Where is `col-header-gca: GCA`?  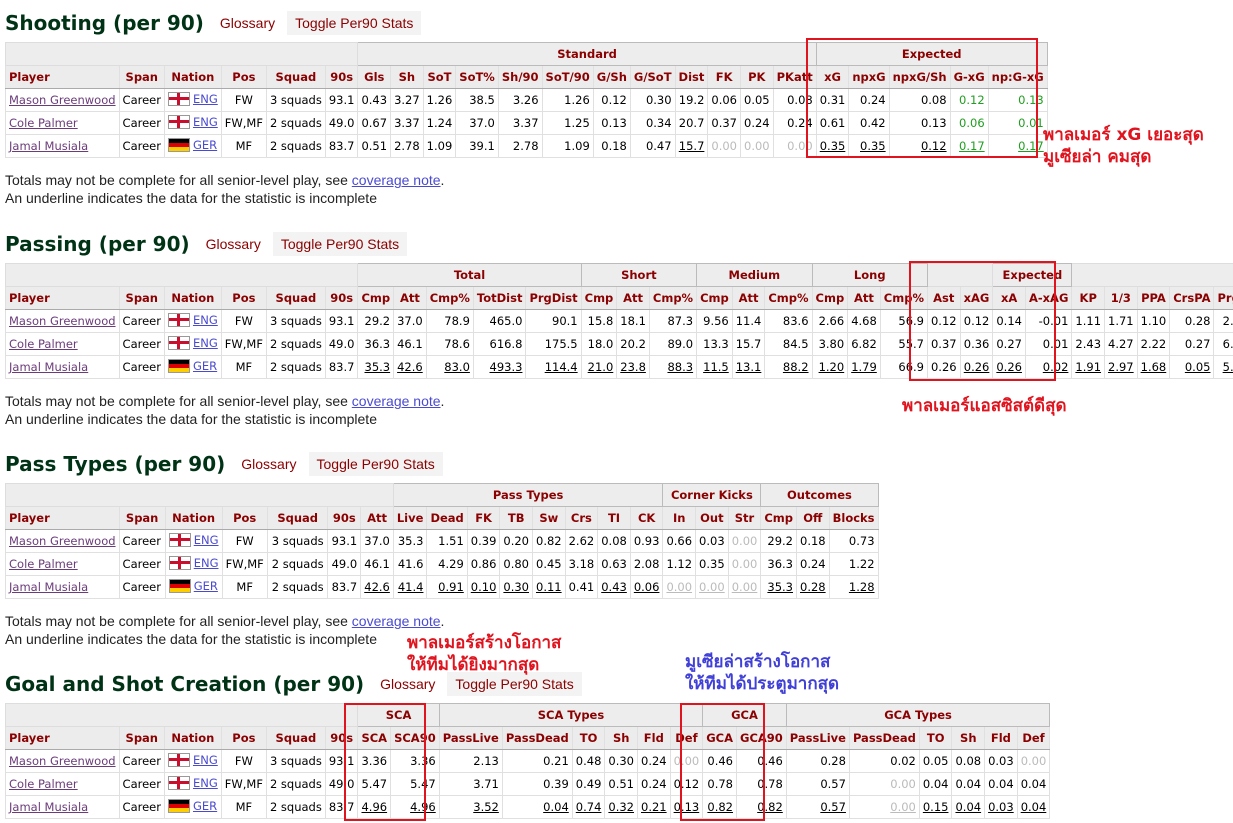
col-header-gca: GCA is located at coordinates (719, 738).